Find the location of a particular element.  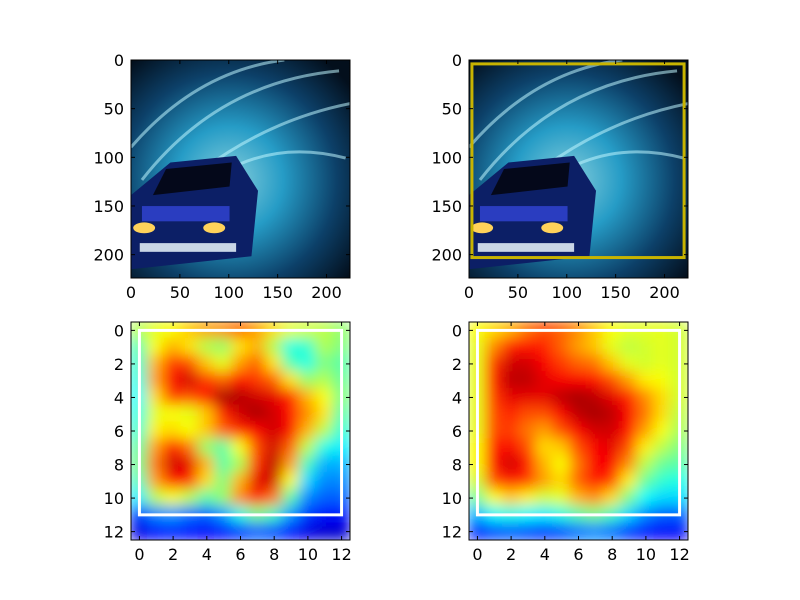

tick-label: 50 is located at coordinates (518, 292).